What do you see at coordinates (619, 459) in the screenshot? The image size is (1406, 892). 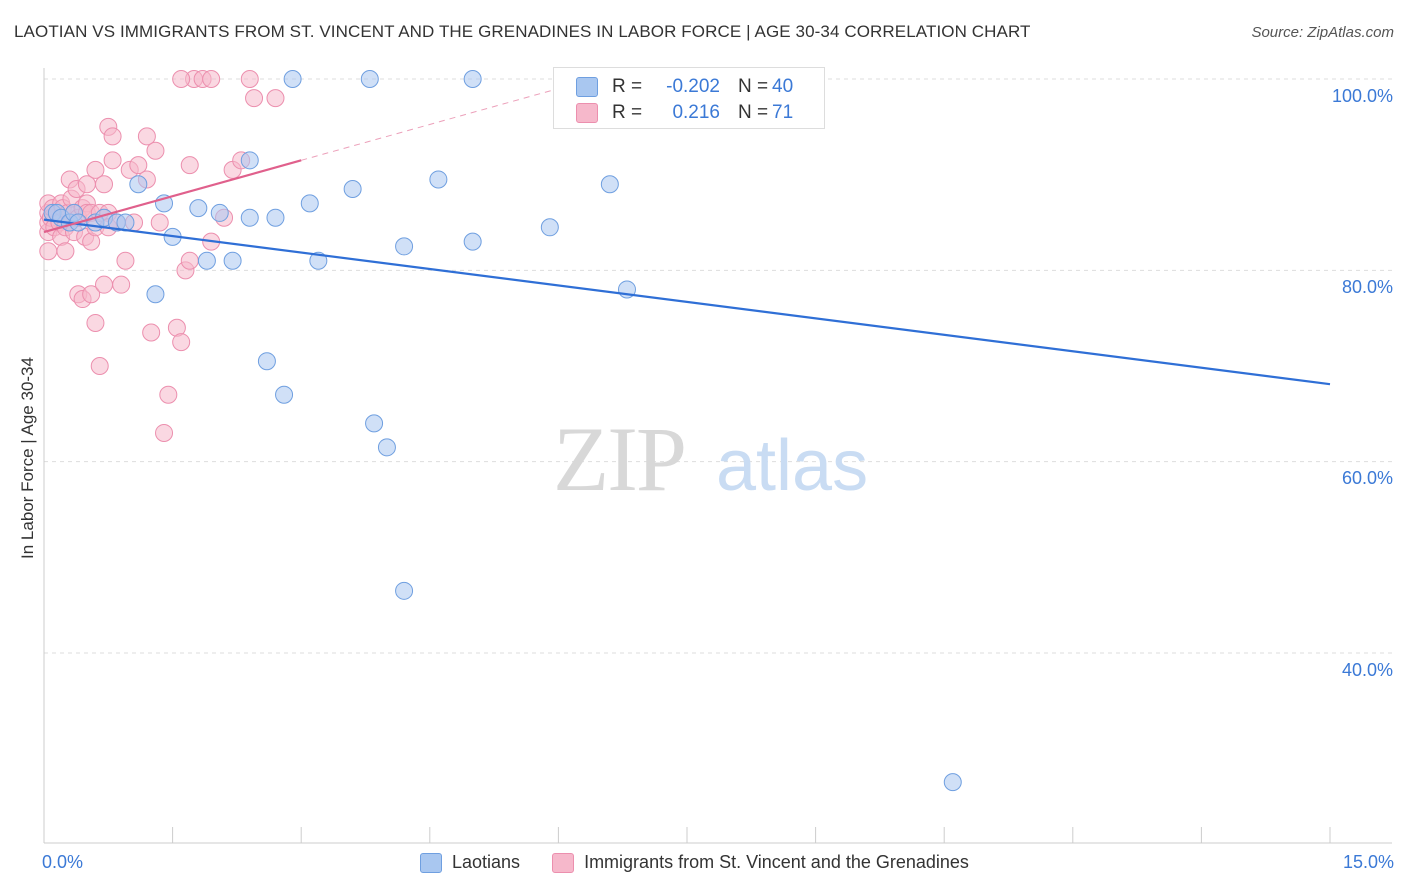 I see `watermark-zip: ZIP` at bounding box center [619, 459].